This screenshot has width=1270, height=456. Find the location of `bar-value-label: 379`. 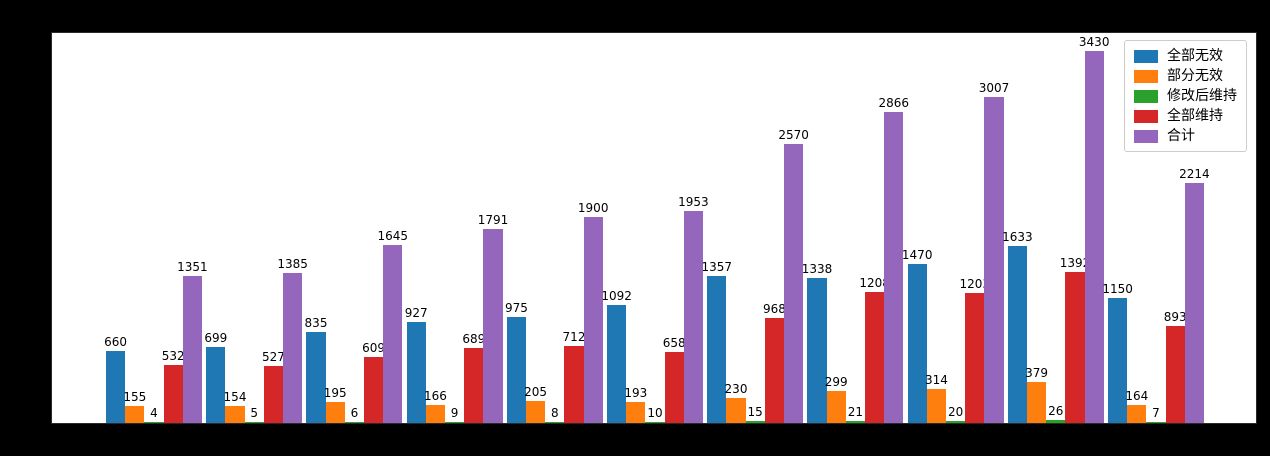

bar-value-label: 379 is located at coordinates (1037, 372).